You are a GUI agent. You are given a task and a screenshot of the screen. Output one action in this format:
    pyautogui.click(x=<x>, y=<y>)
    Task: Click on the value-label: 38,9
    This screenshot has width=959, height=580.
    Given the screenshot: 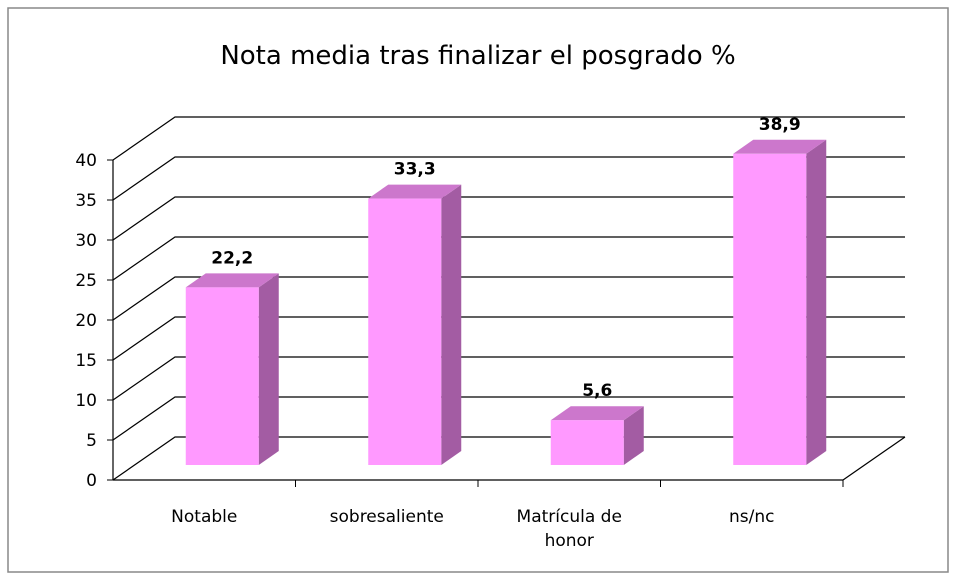 What is the action you would take?
    pyautogui.click(x=780, y=125)
    